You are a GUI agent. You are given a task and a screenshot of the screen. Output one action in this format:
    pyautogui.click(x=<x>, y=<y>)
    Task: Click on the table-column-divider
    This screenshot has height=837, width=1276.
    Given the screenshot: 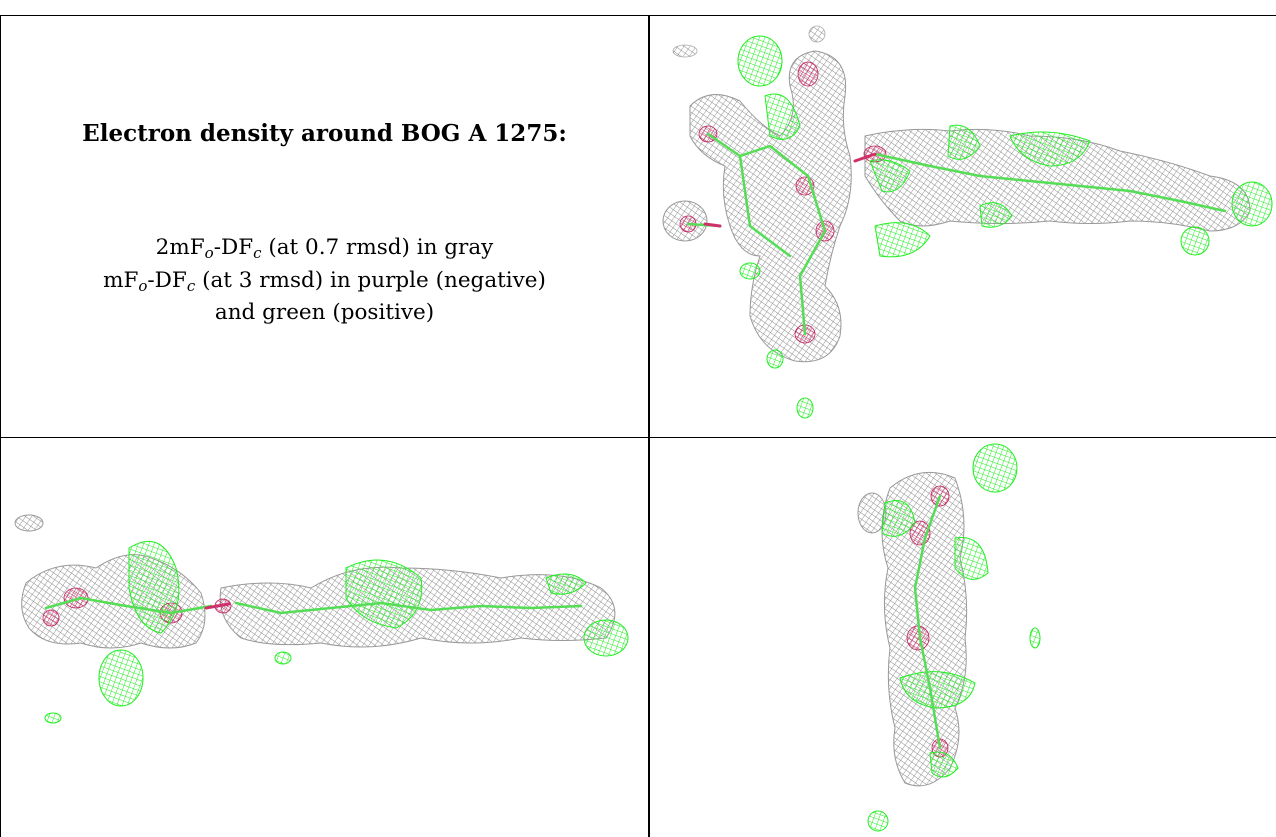 What is the action you would take?
    pyautogui.click(x=649, y=426)
    